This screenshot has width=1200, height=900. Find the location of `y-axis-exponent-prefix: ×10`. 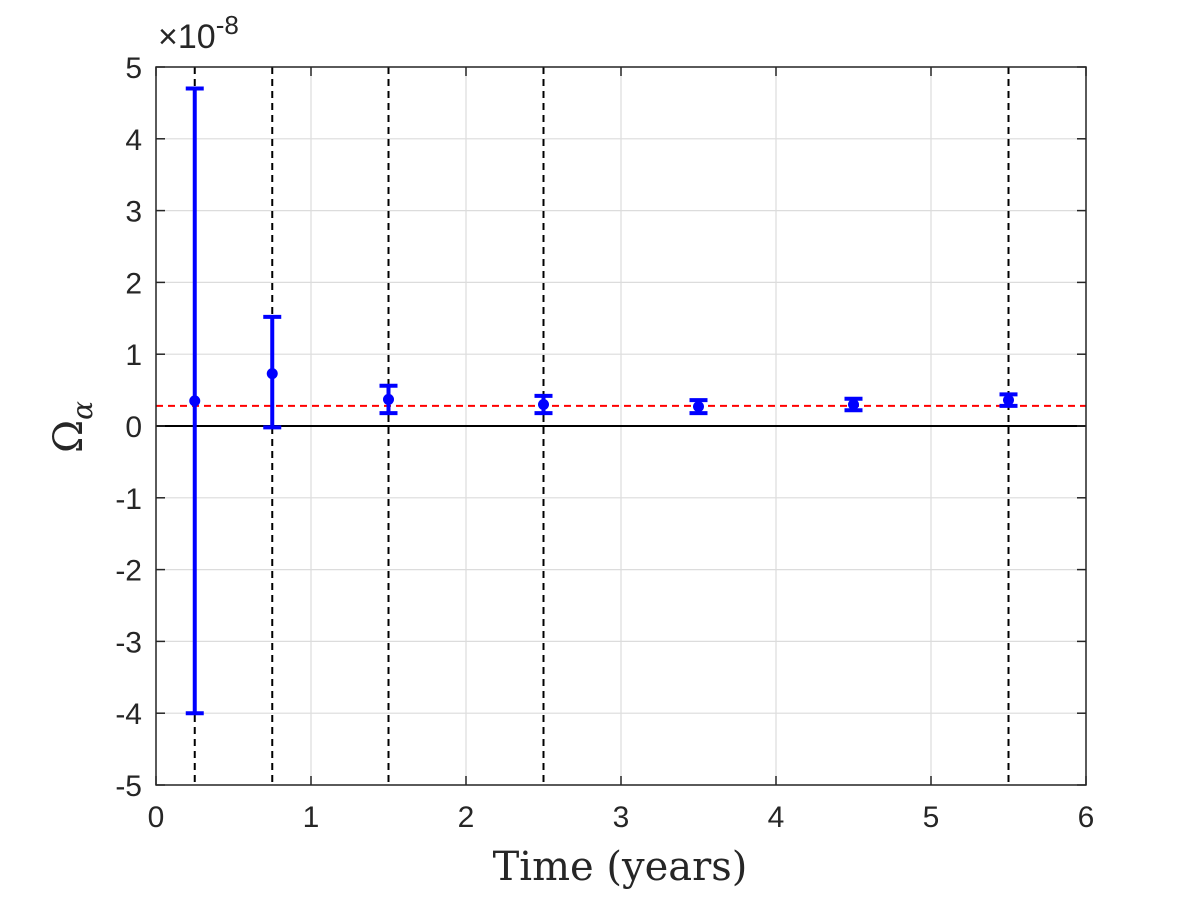

y-axis-exponent-prefix: ×10 is located at coordinates (187, 37).